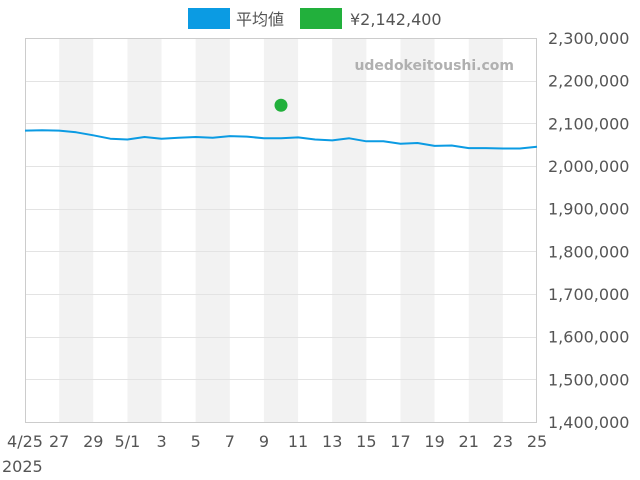  What do you see at coordinates (366, 441) in the screenshot?
I see `x-tick-label: 15` at bounding box center [366, 441].